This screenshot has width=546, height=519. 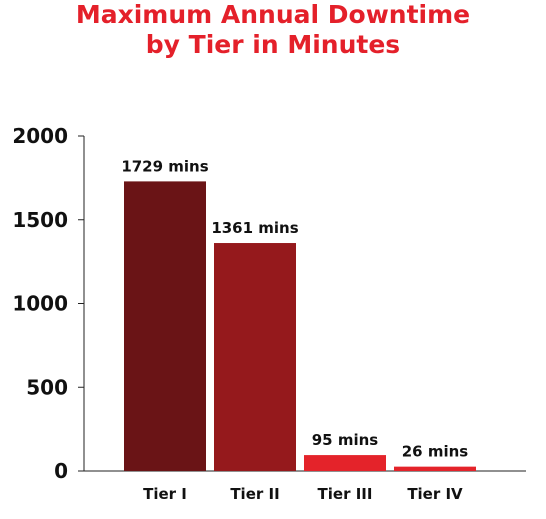 What do you see at coordinates (435, 494) in the screenshot?
I see `x-tick-label-4: Tier IV` at bounding box center [435, 494].